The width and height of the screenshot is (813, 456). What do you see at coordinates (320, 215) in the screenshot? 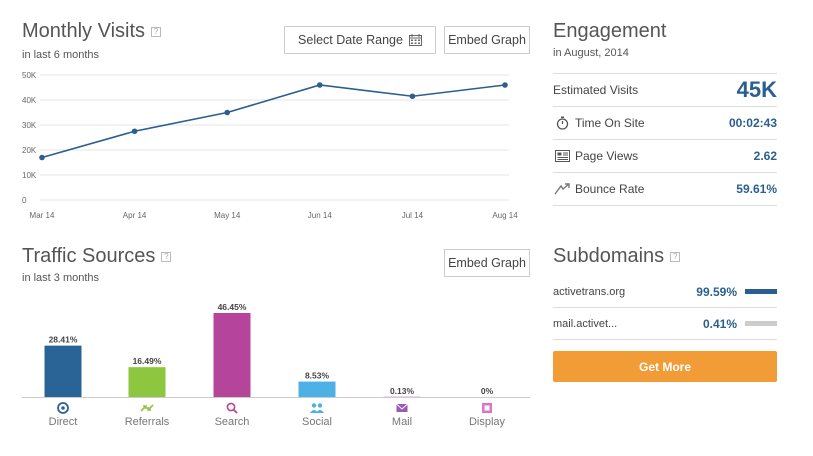
I see `x-tick-label: Jun 14` at bounding box center [320, 215].